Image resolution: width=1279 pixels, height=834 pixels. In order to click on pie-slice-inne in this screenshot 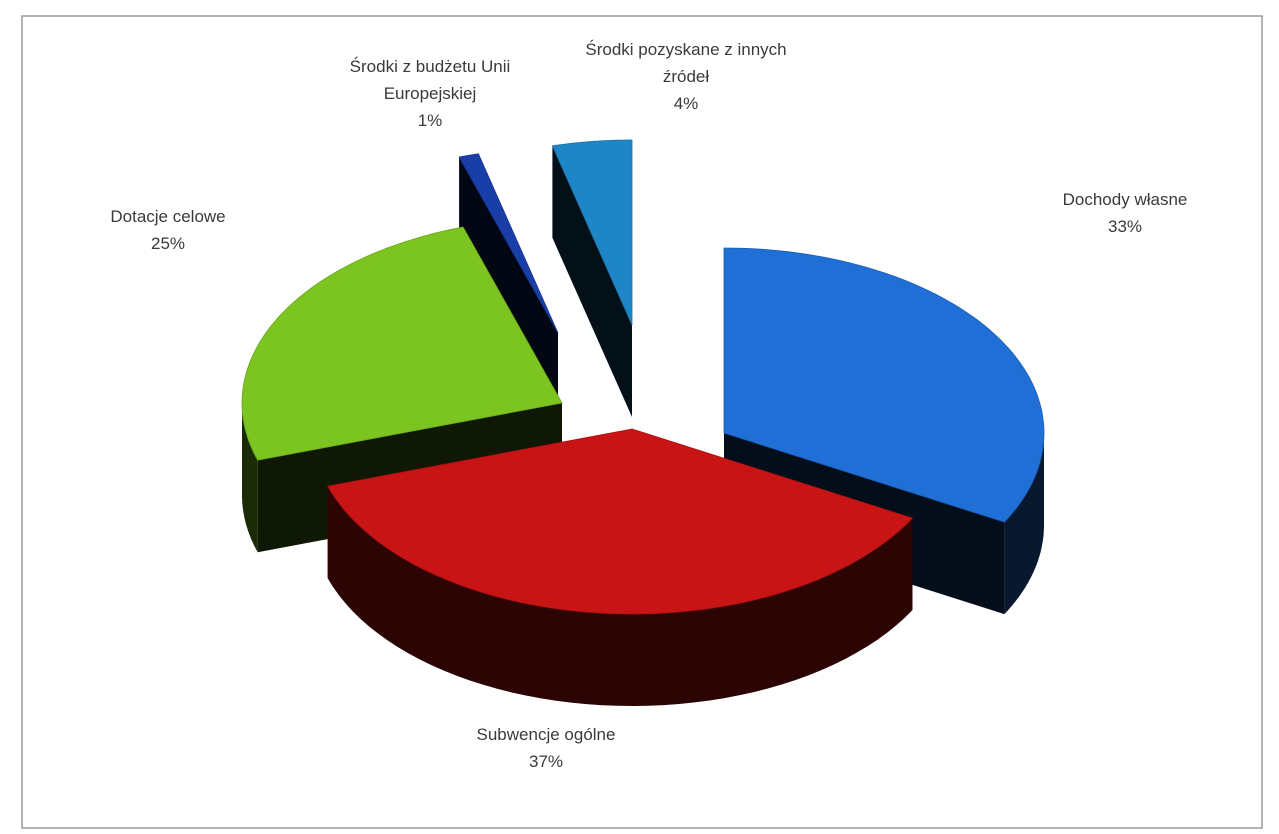, I will do `click(592, 278)`.